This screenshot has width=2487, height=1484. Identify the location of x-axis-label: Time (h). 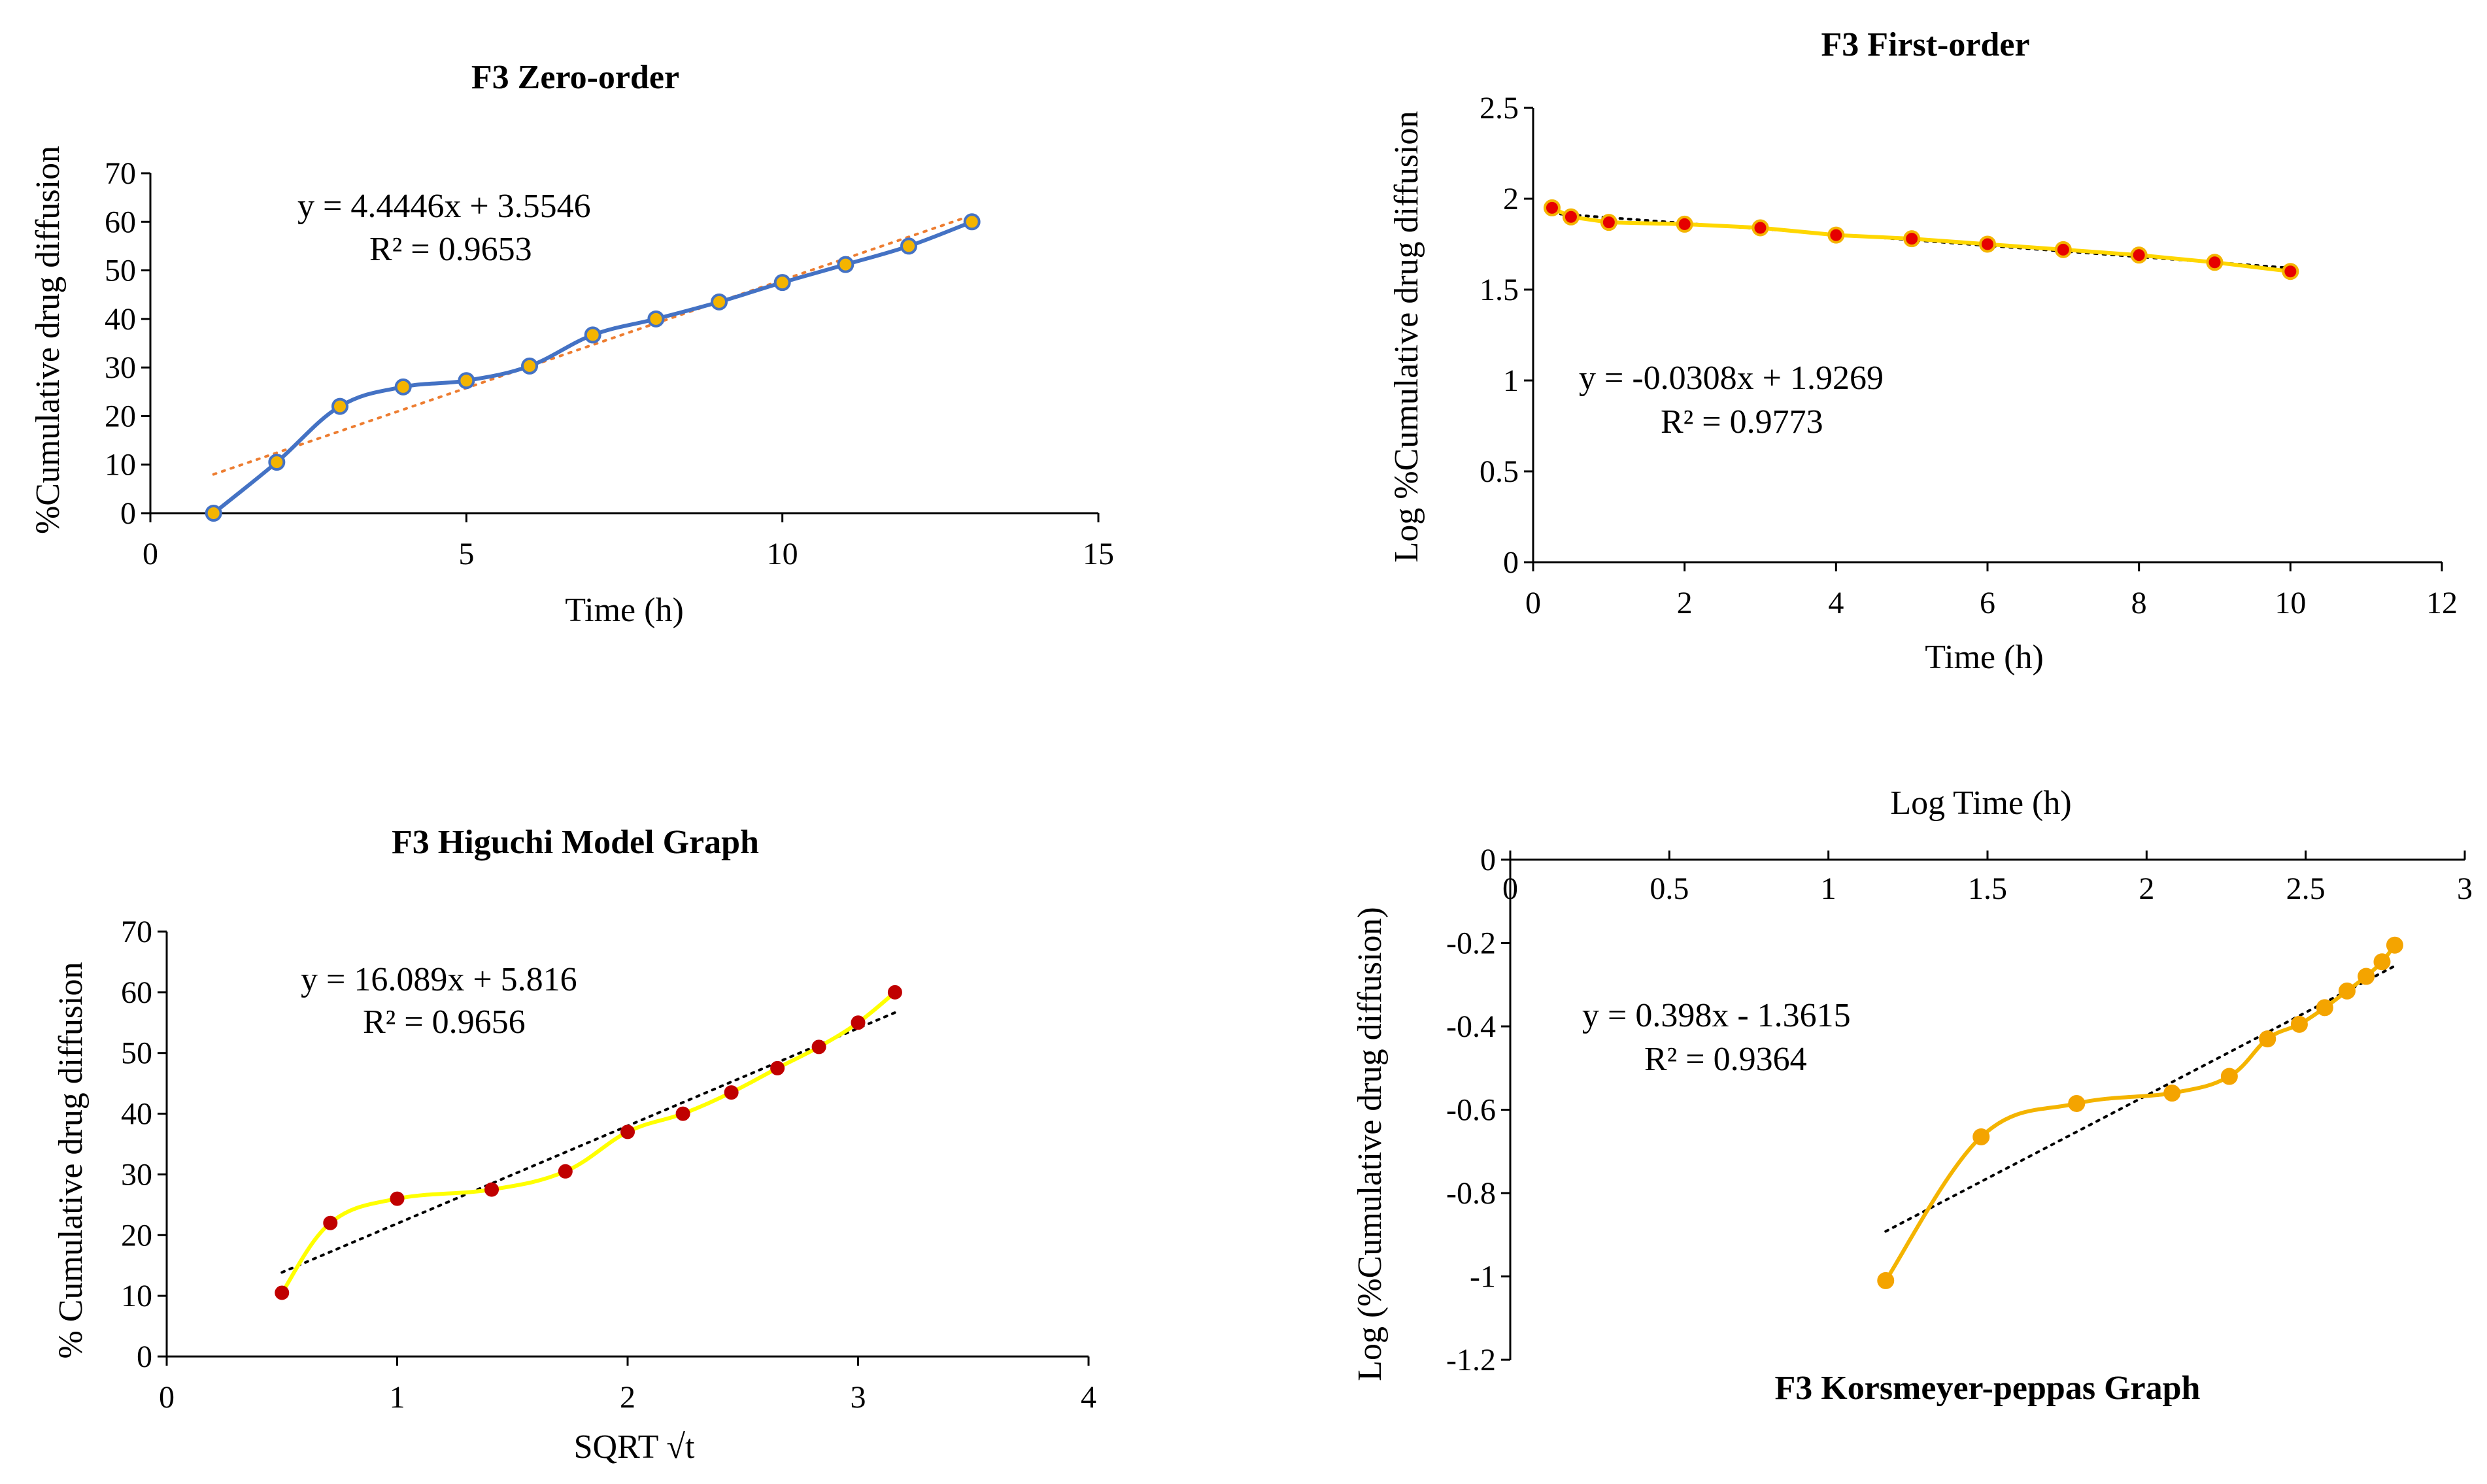
(1984, 657).